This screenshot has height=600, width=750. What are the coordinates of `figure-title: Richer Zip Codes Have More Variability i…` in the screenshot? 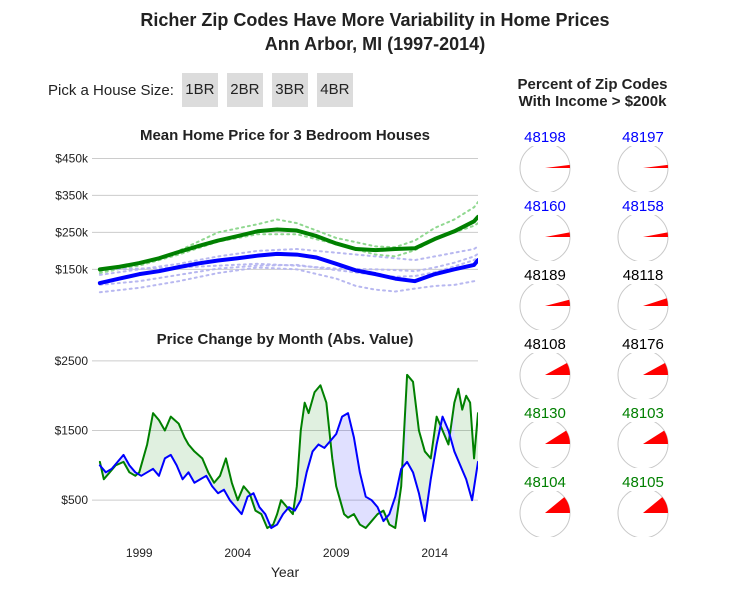 It's located at (375, 20).